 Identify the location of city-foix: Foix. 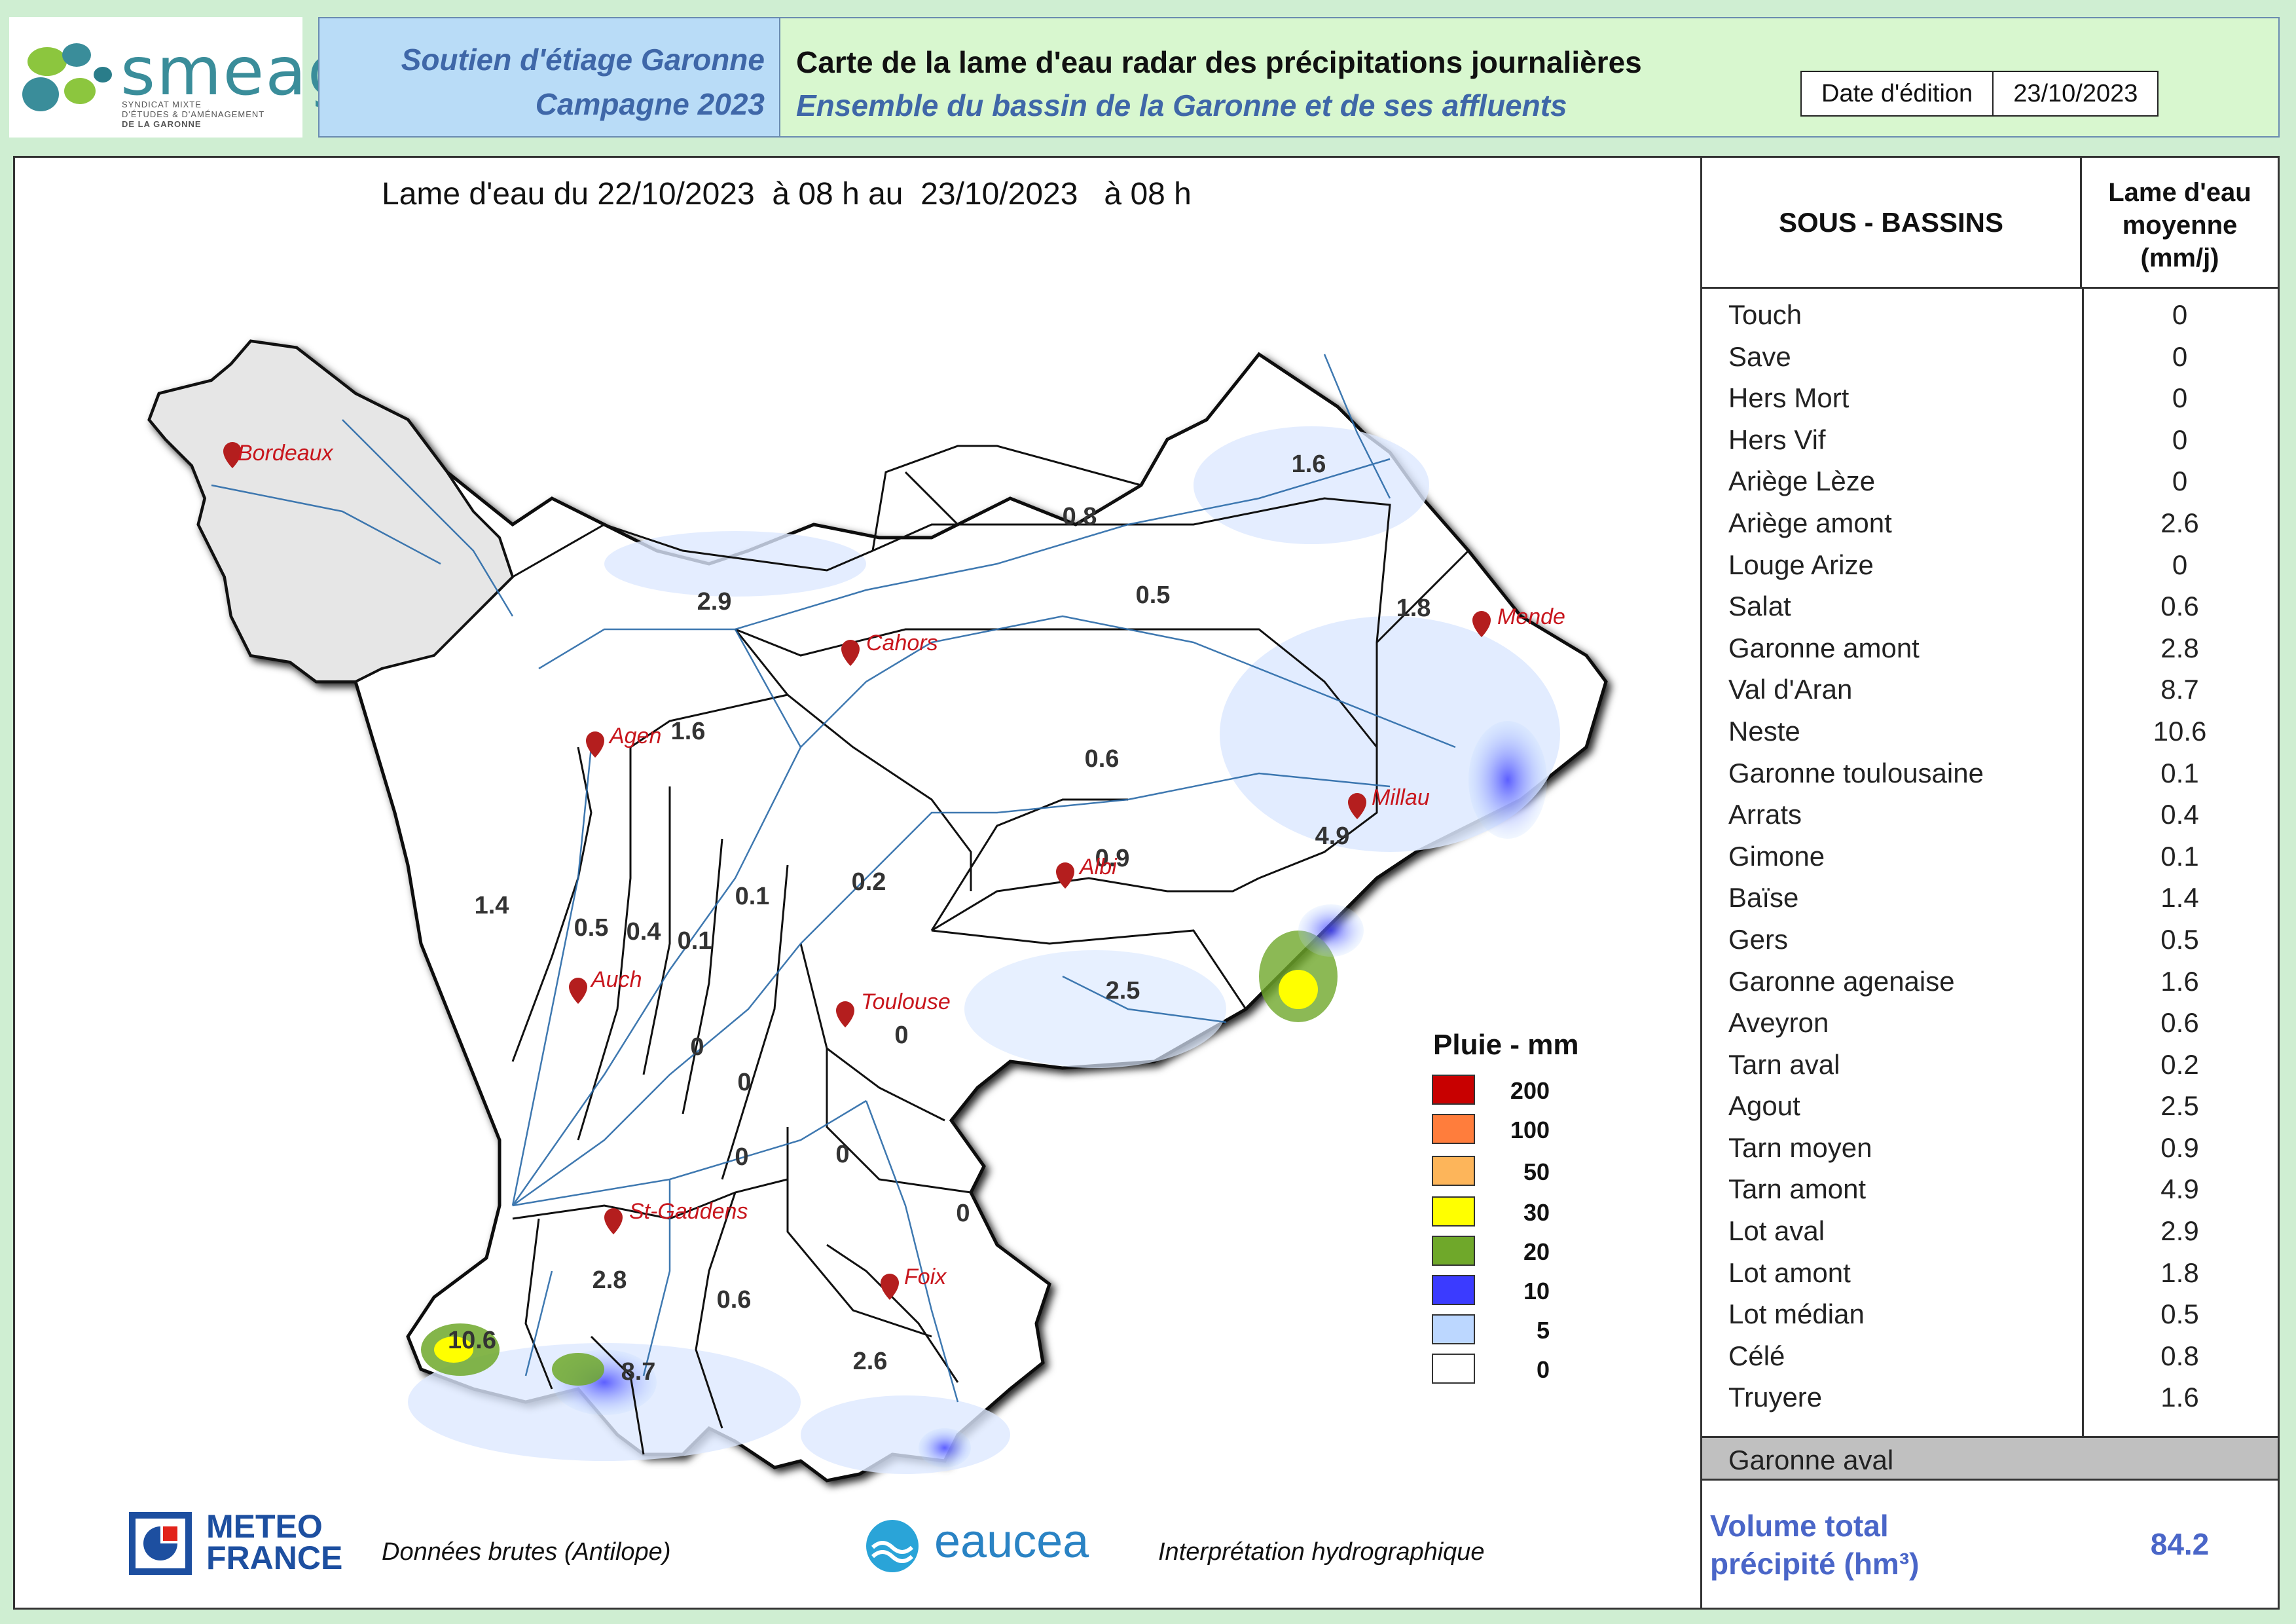
(914, 1282).